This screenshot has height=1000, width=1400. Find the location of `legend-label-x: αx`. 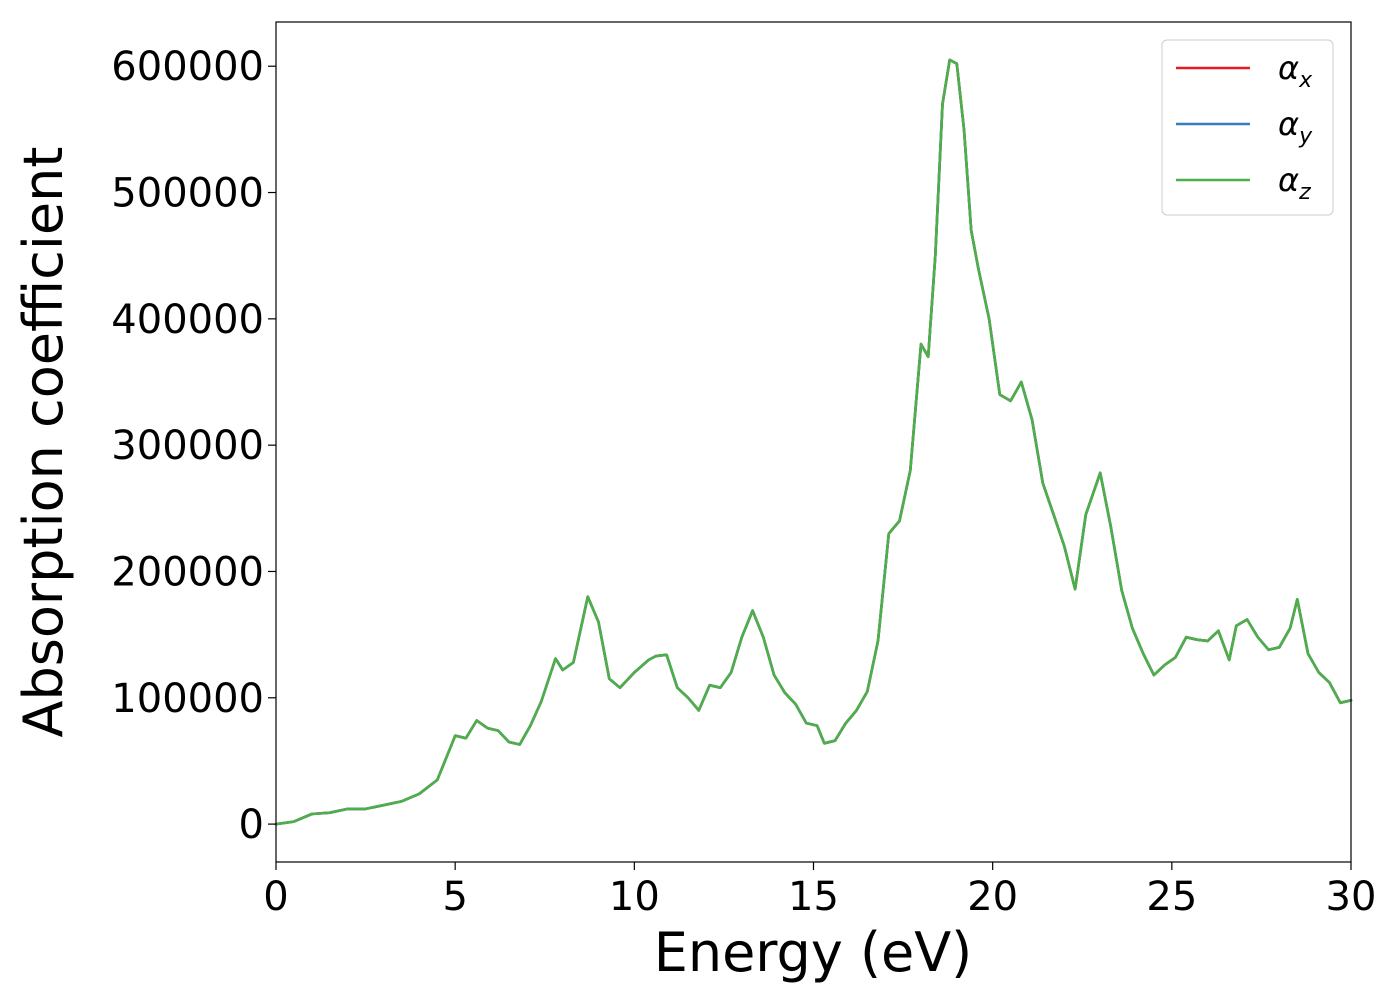

legend-label-x: αx is located at coordinates (1295, 71).